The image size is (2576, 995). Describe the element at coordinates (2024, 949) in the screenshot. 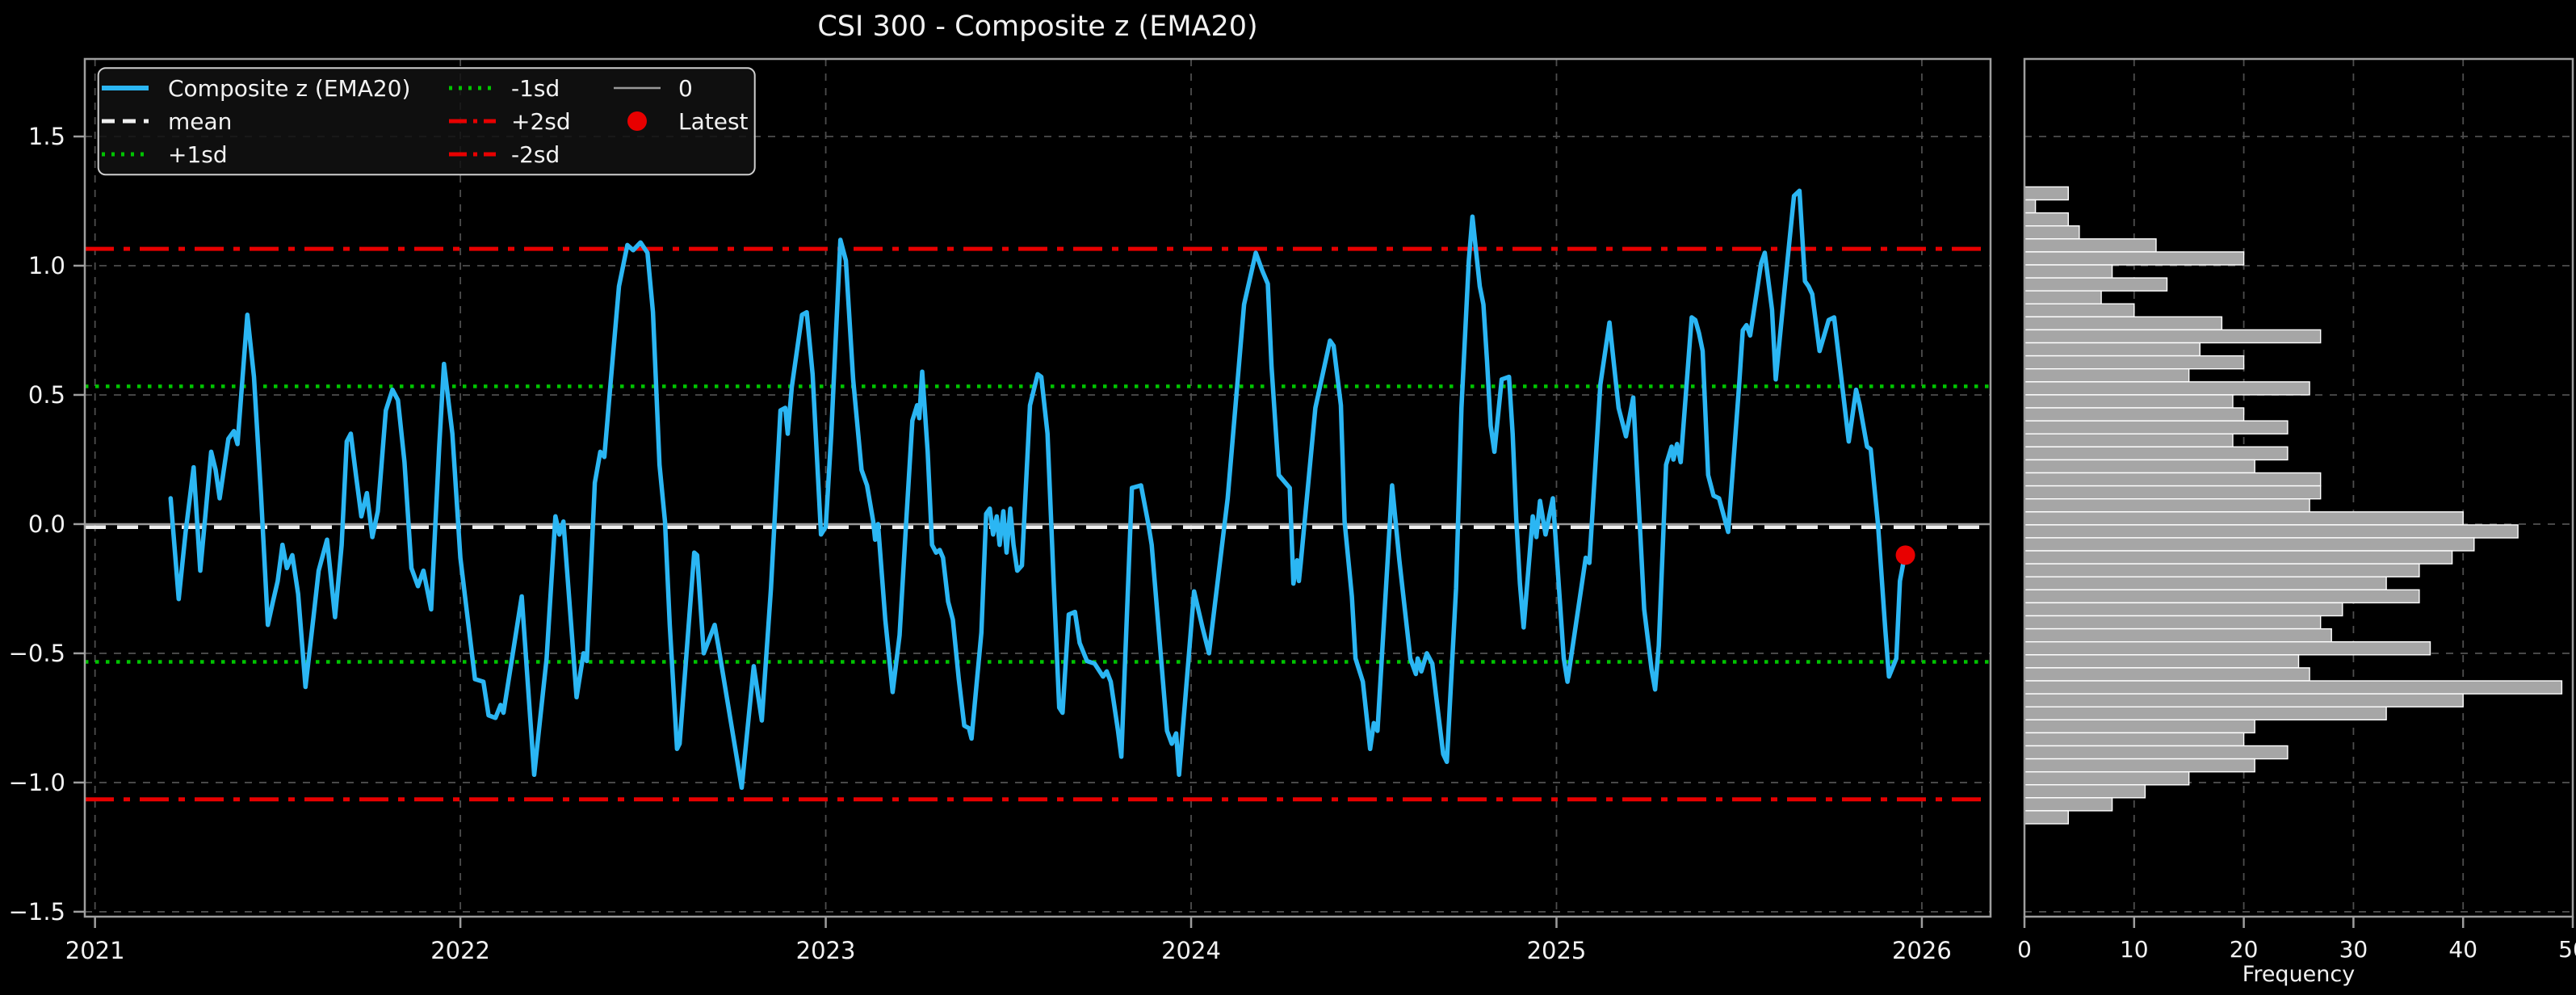

I see `x-tick-label: 0` at that location.